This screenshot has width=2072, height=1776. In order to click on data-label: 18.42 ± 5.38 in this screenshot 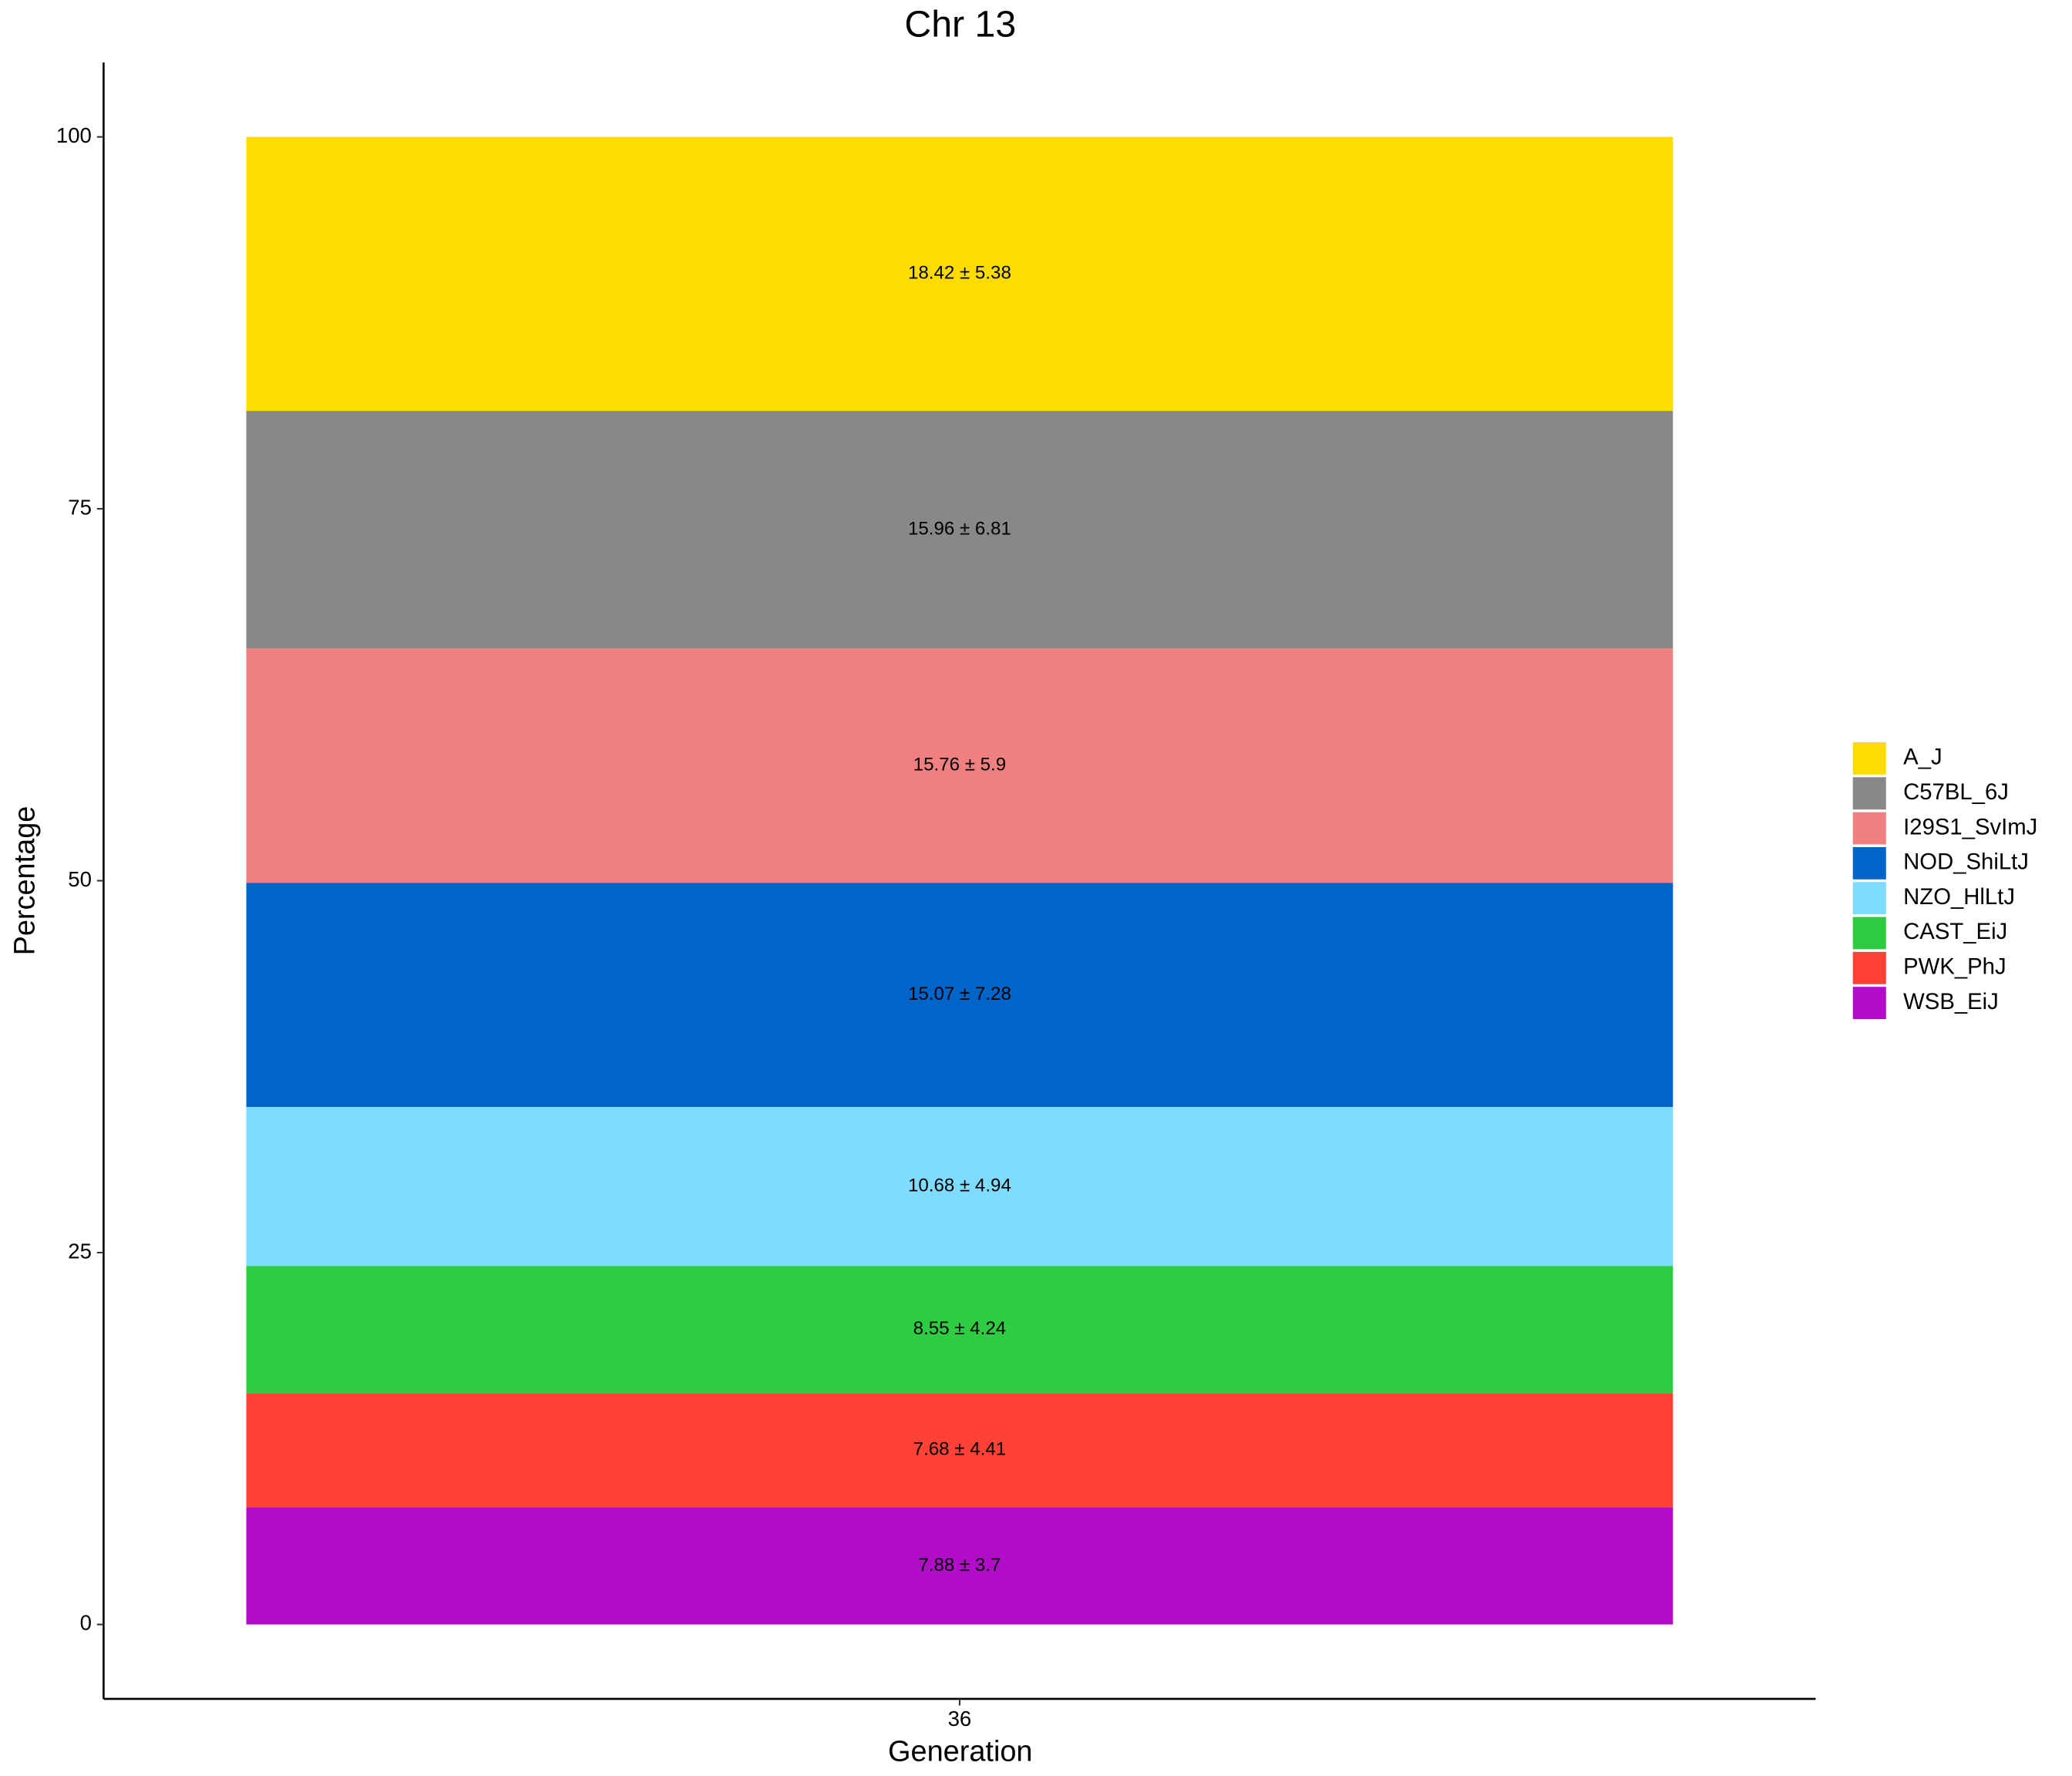, I will do `click(960, 274)`.